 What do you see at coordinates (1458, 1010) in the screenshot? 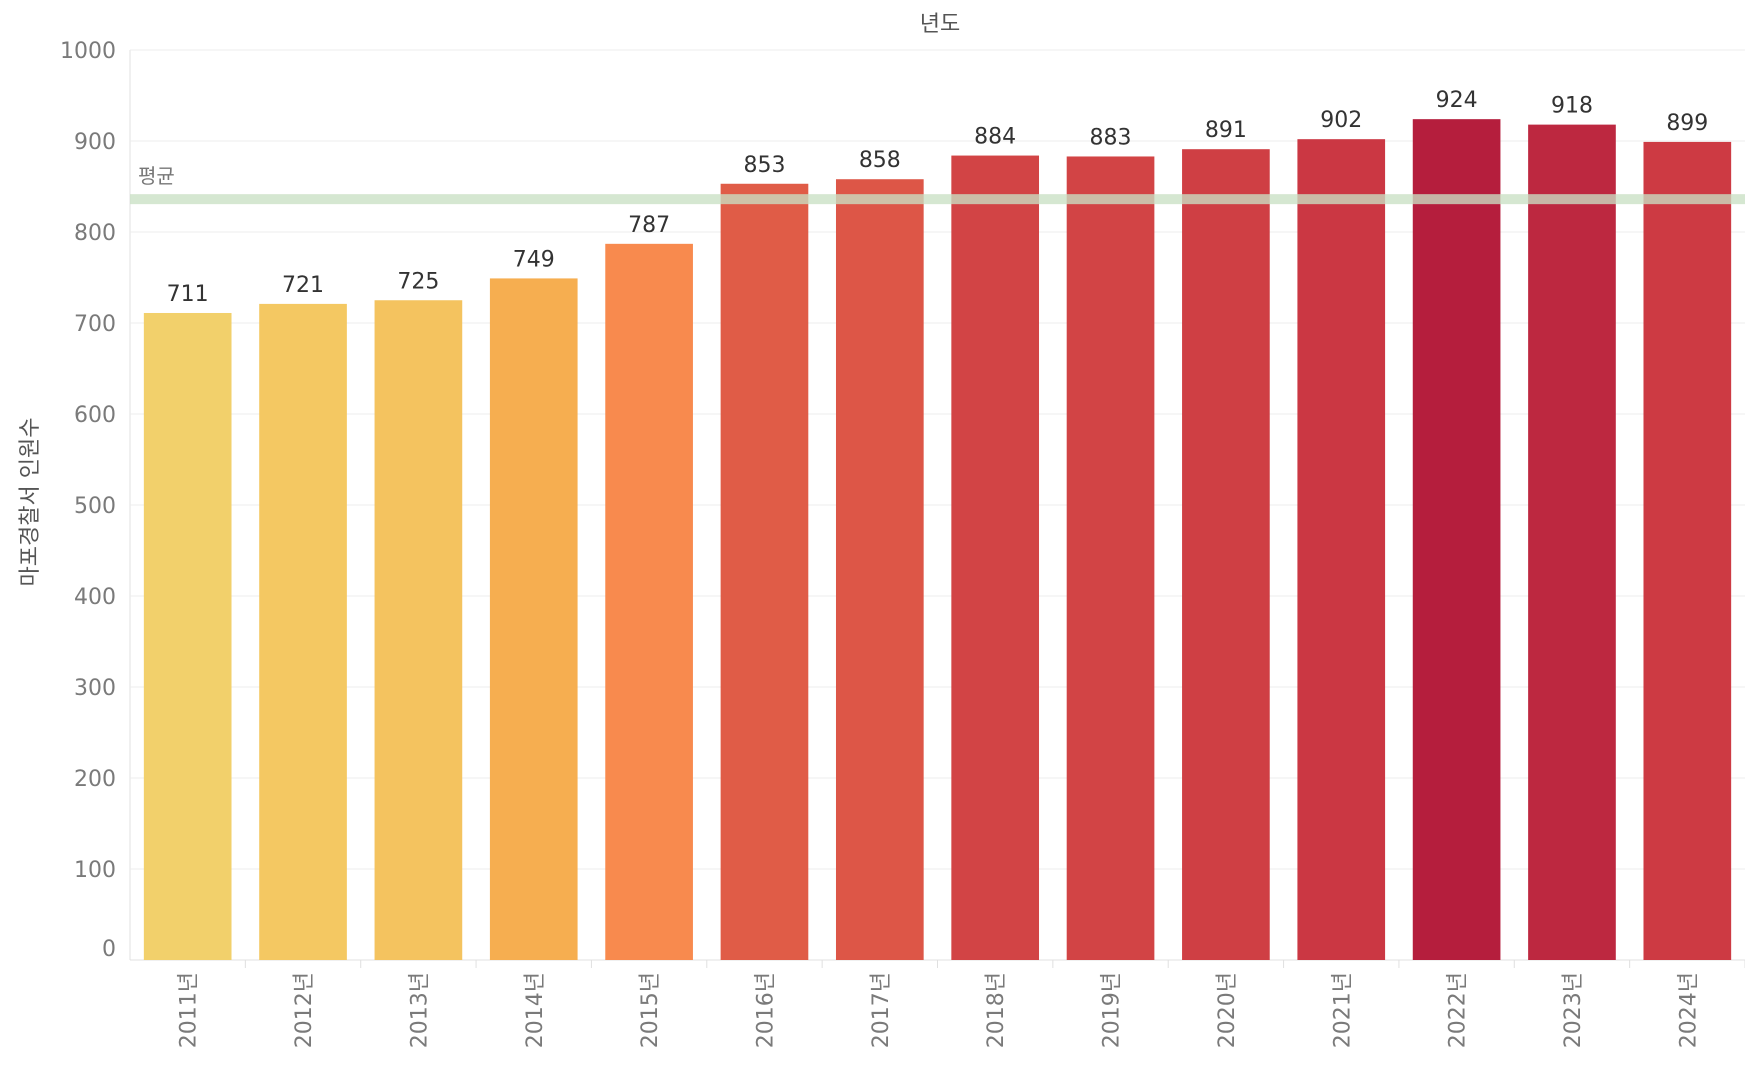
I see `x-tick-label: 2022년` at bounding box center [1458, 1010].